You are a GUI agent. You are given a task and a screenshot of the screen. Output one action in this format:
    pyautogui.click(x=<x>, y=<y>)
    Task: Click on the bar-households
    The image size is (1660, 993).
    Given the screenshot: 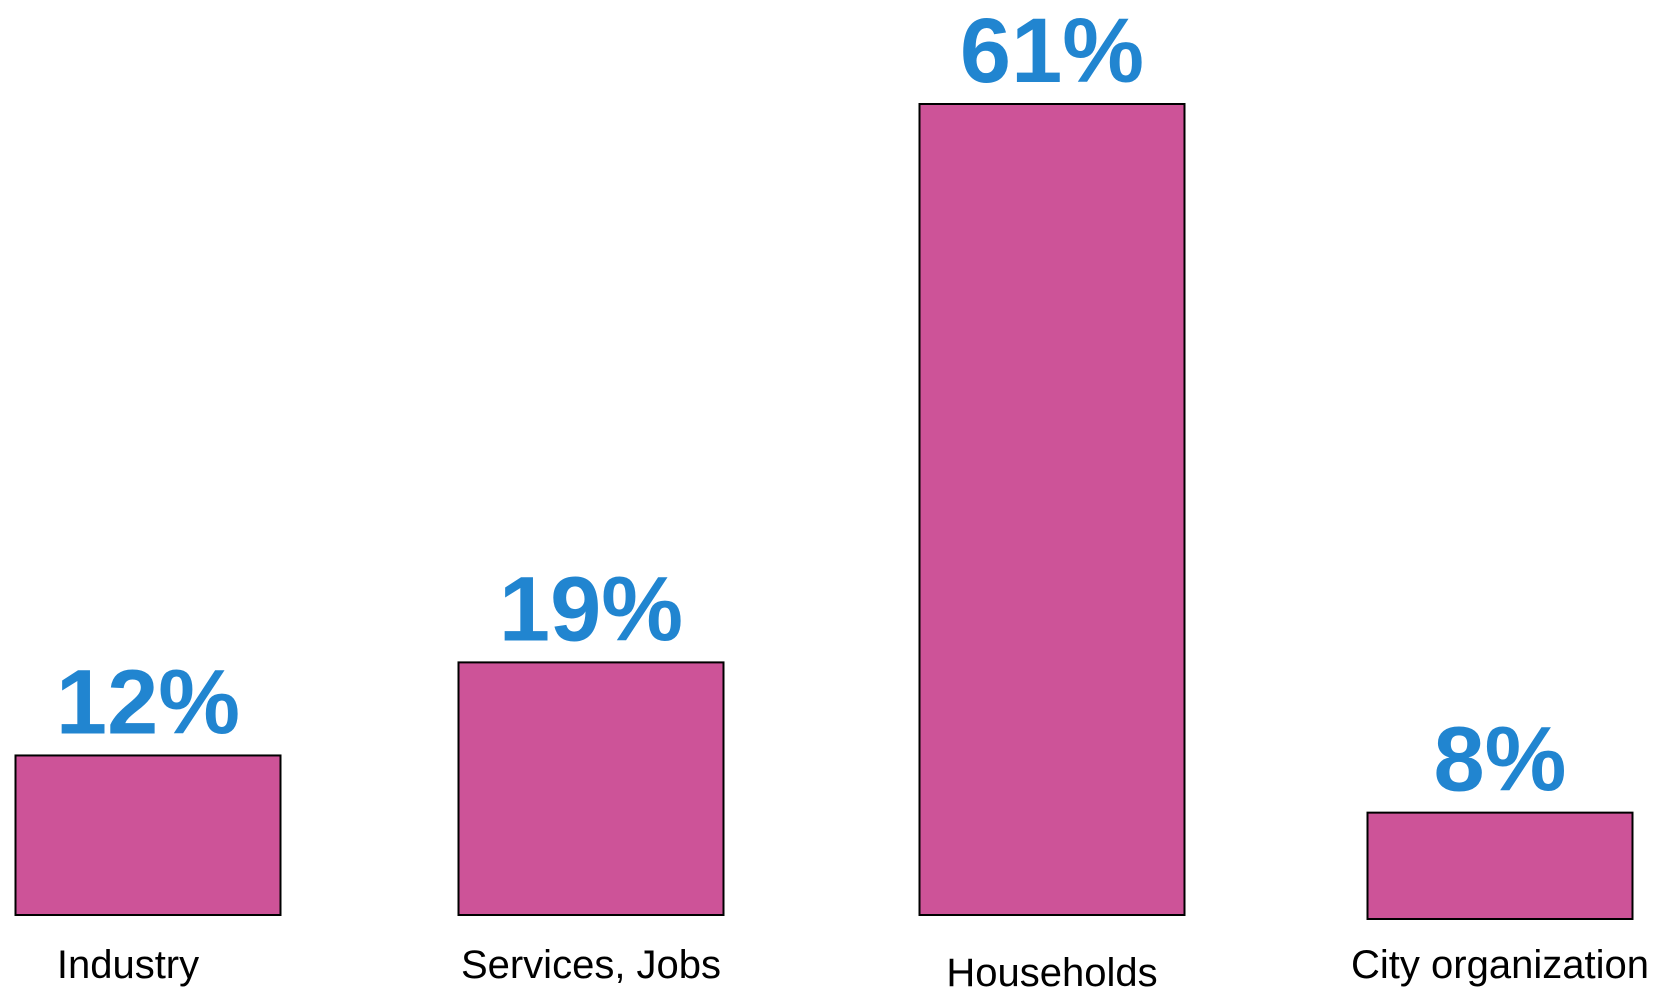 What is the action you would take?
    pyautogui.click(x=1052, y=509)
    